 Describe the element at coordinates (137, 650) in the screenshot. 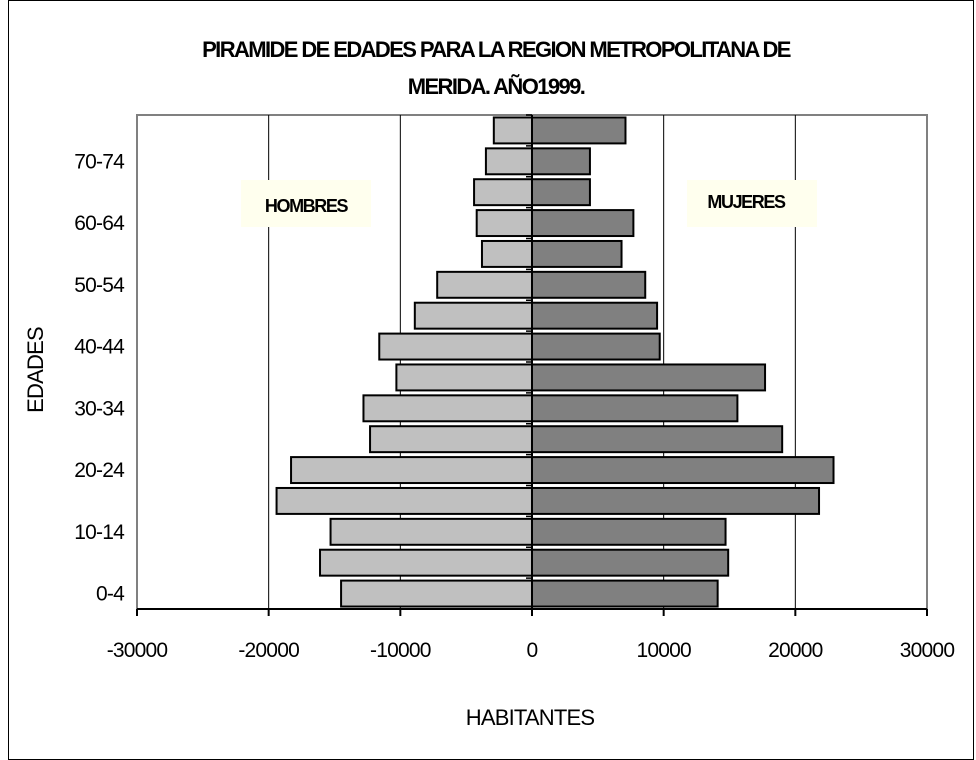

I see `x-tick-label: -30000` at that location.